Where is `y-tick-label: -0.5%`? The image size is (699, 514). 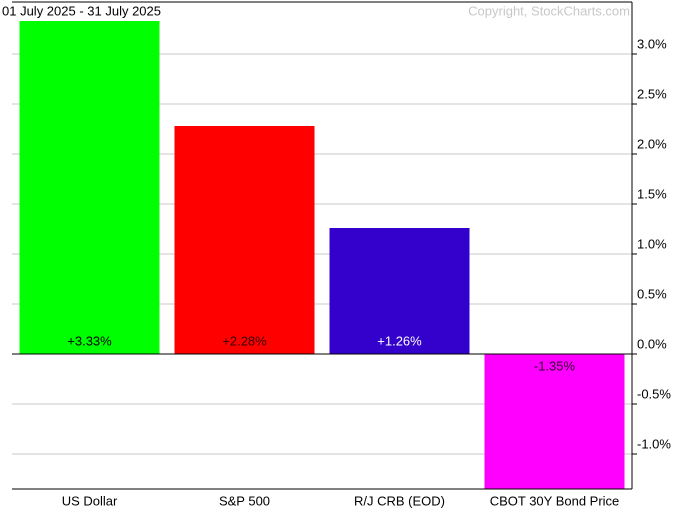 y-tick-label: -0.5% is located at coordinates (654, 393).